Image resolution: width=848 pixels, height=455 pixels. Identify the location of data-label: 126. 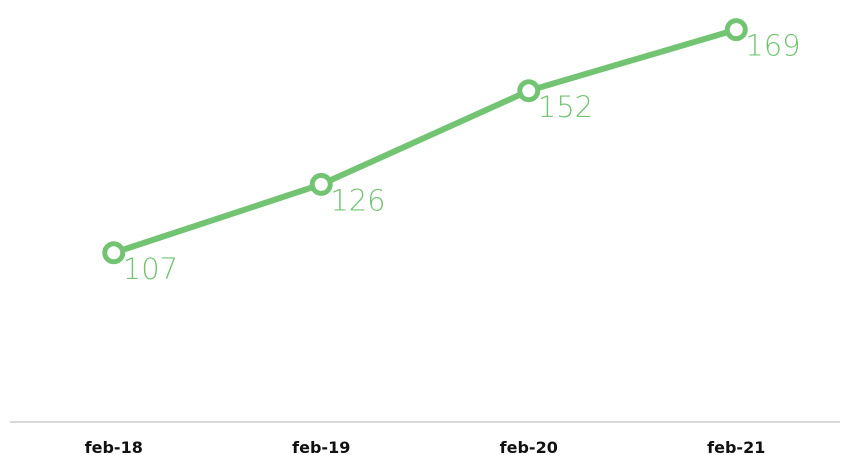
(357, 200).